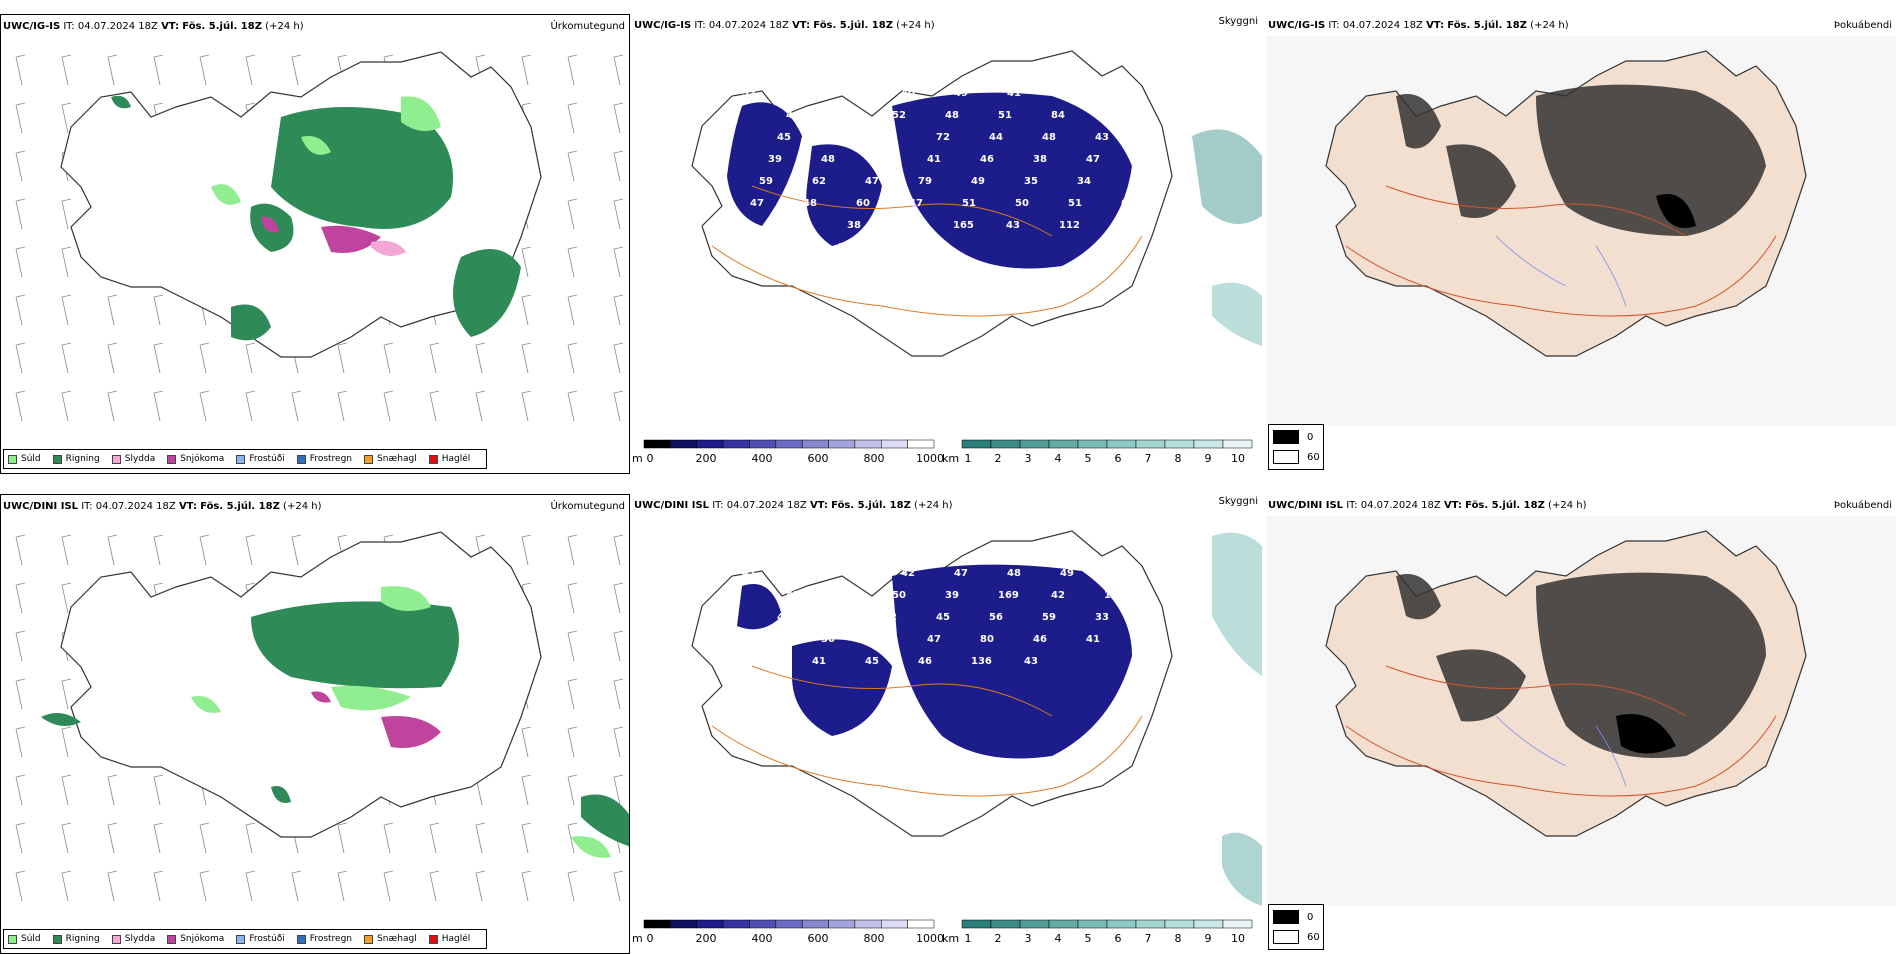 The width and height of the screenshot is (1900, 954). What do you see at coordinates (1286, 917) in the screenshot?
I see `fog-legend-swatch` at bounding box center [1286, 917].